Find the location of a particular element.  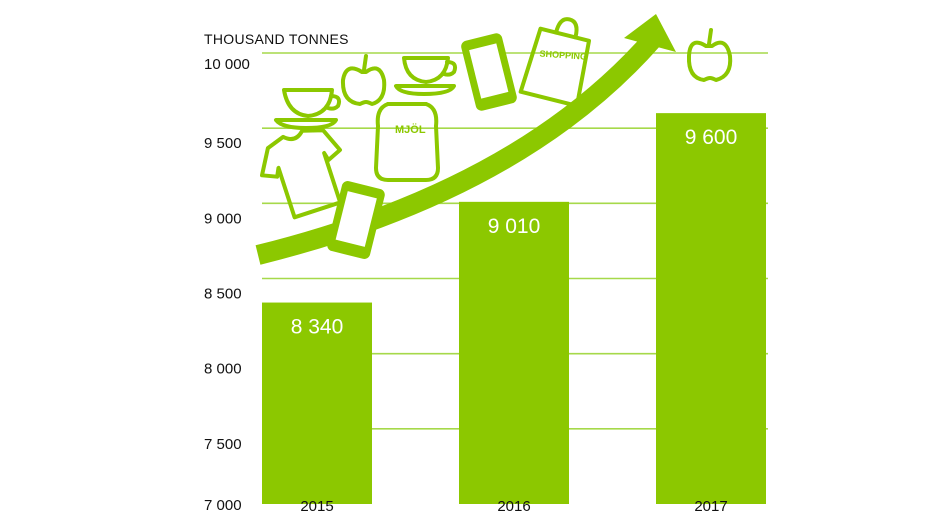

y-axis-ticks: 7 000 7 500 8 000 8 500 9 000 9 500 10 000 is located at coordinates (227, 285).